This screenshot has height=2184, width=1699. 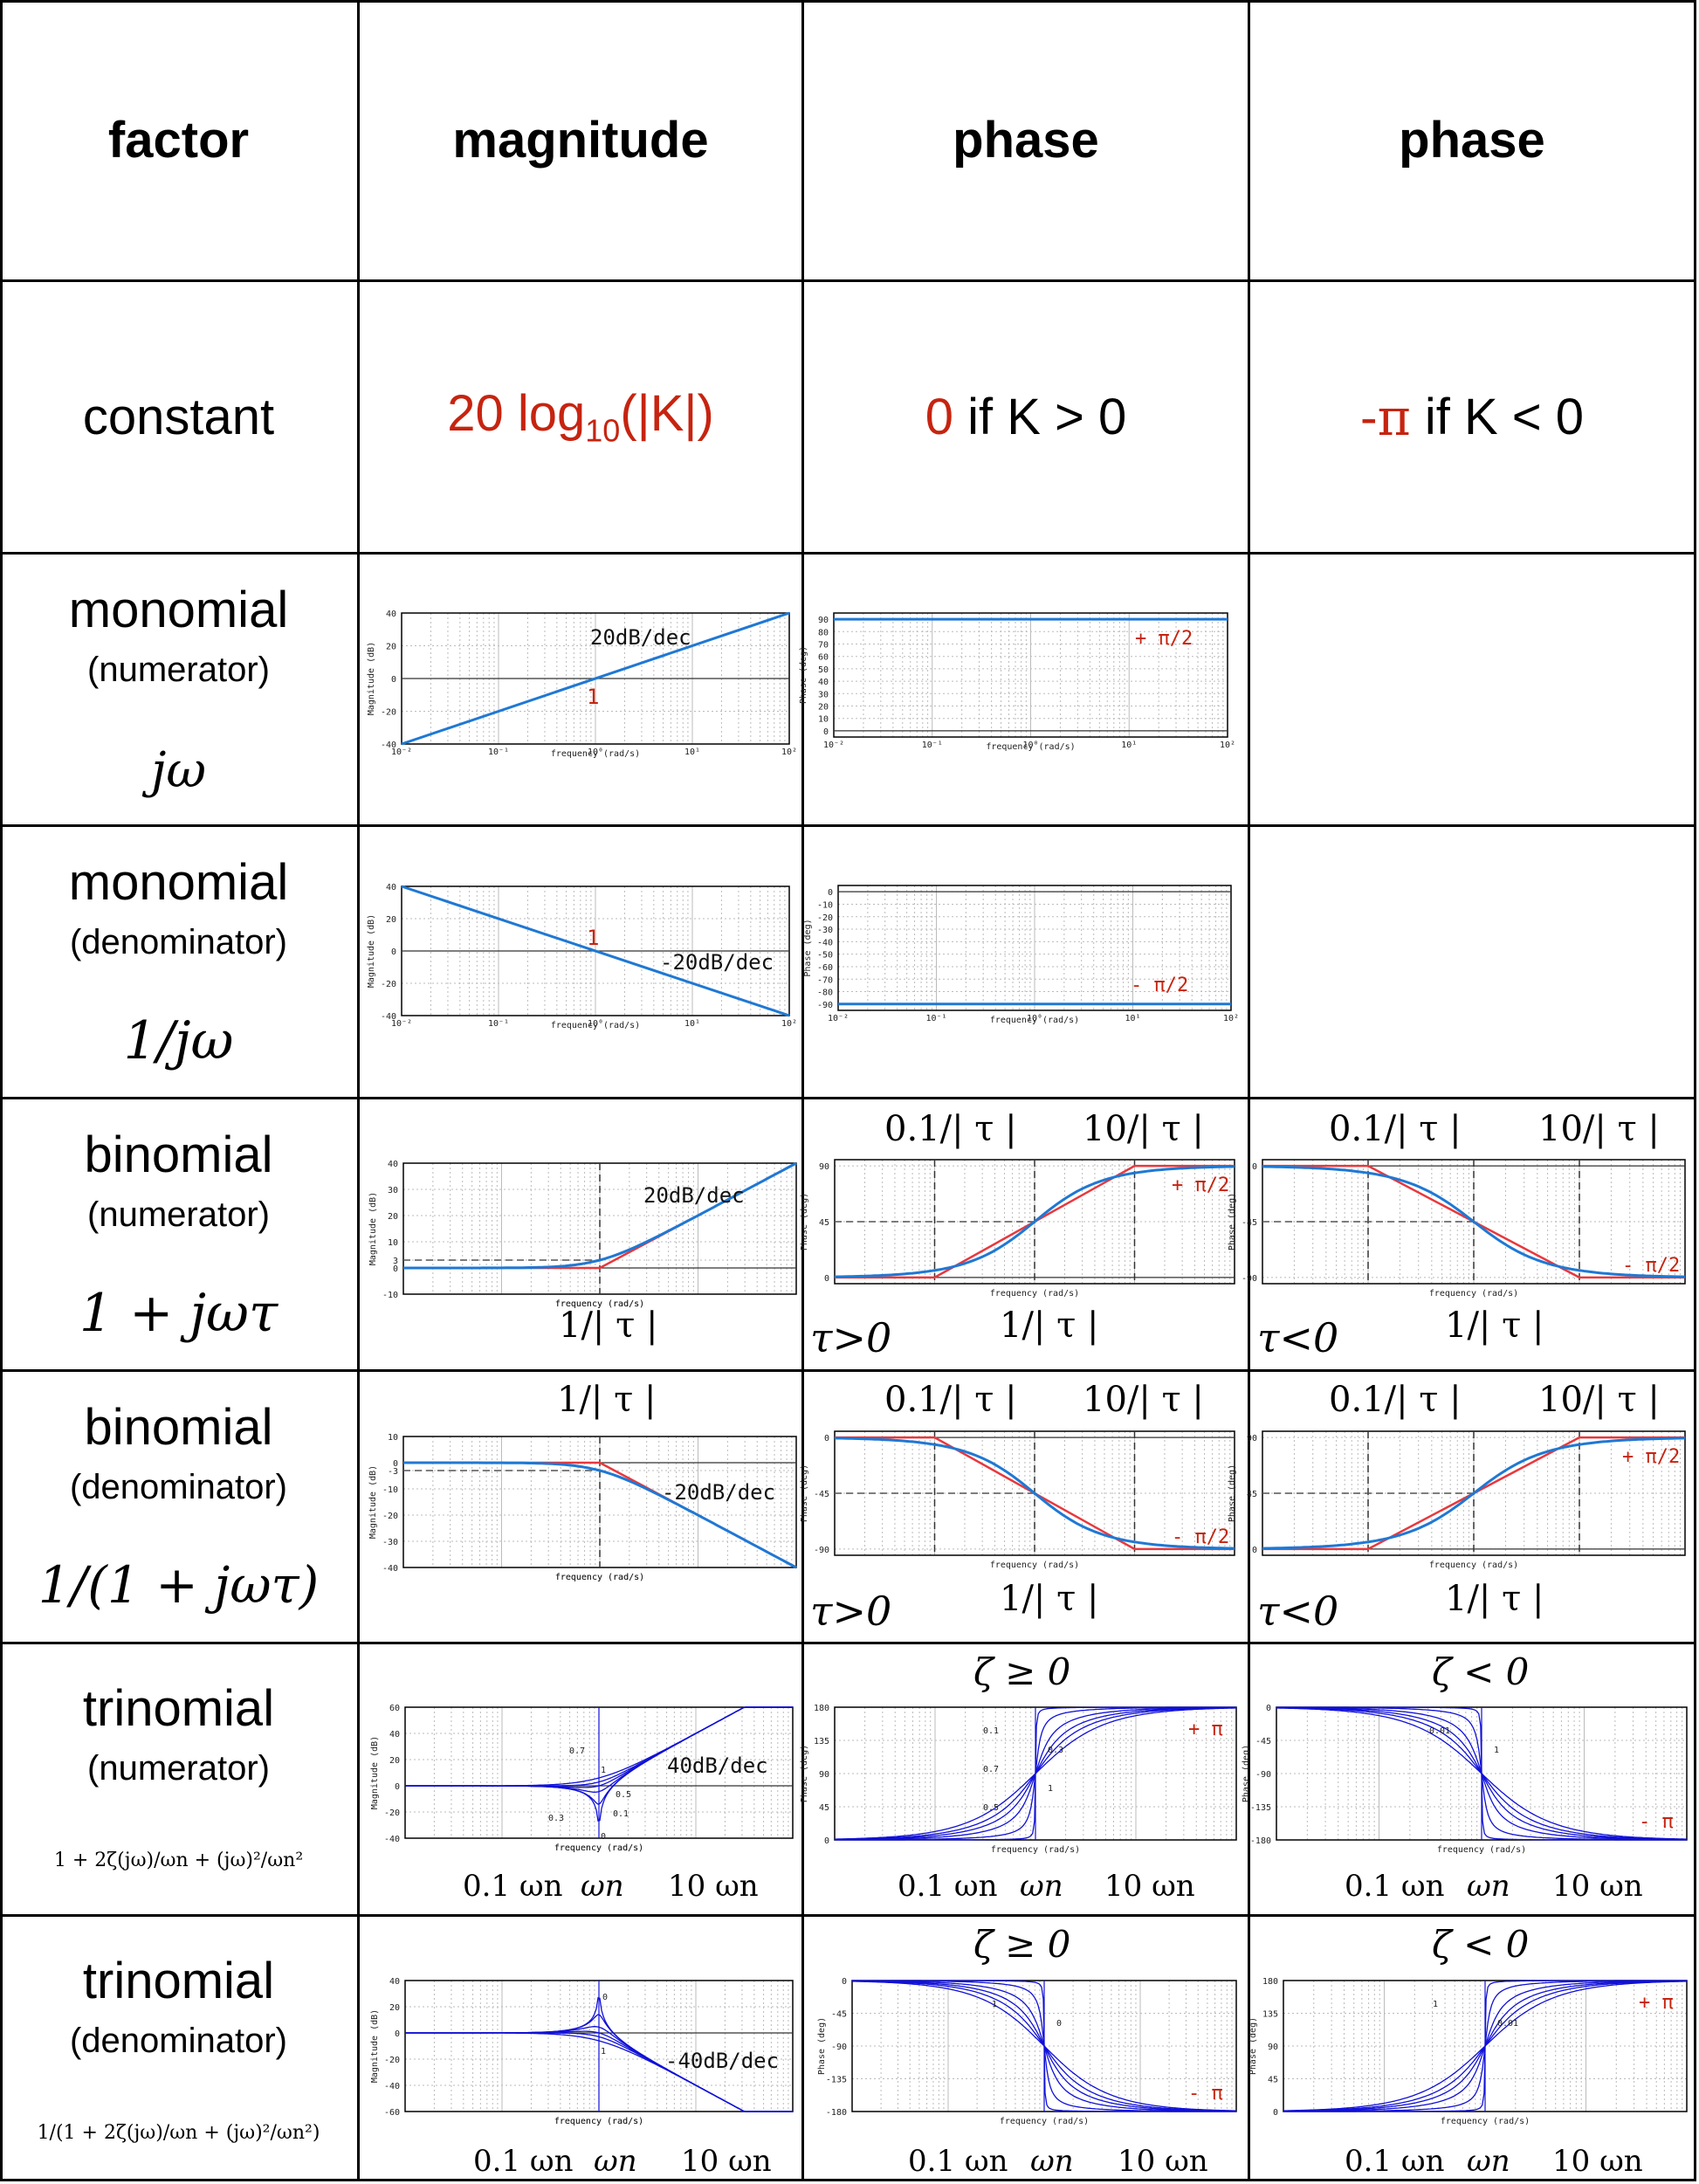 What do you see at coordinates (1488, 1886) in the screenshot?
I see `wn-label: ωn` at bounding box center [1488, 1886].